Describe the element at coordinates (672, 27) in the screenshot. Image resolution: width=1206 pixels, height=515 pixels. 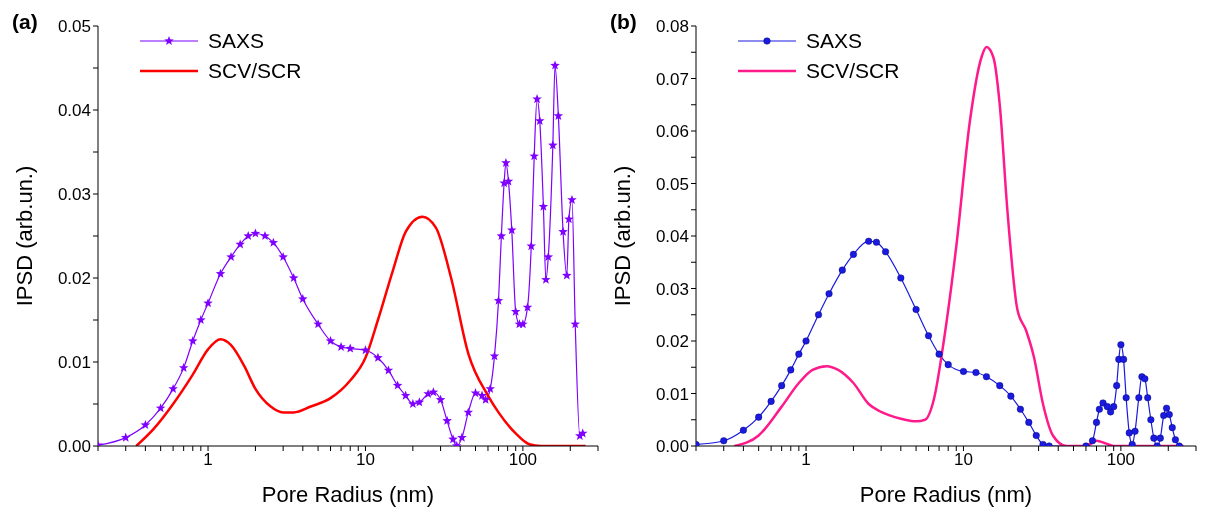
I see `y-tick-label: 0.08` at that location.